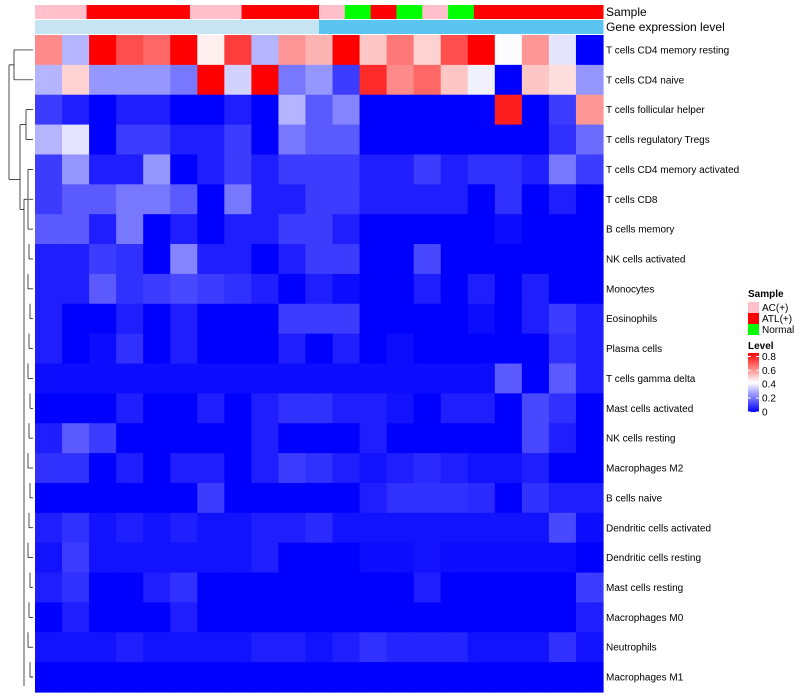 Image resolution: width=800 pixels, height=700 pixels. Describe the element at coordinates (753, 329) in the screenshot. I see `legend-swatch-normal` at that location.